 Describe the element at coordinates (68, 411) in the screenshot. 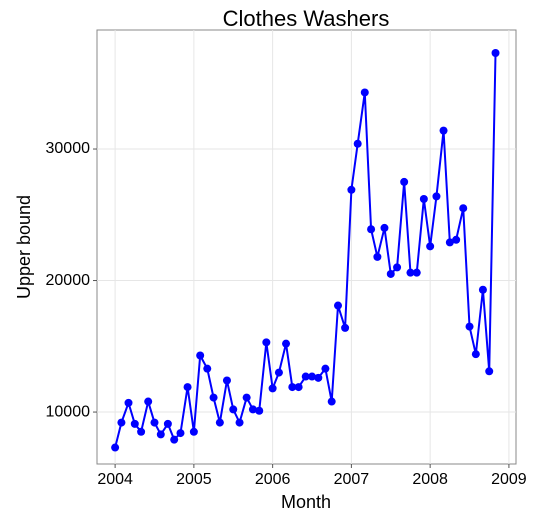

I see `y-tick-label: 10000` at that location.